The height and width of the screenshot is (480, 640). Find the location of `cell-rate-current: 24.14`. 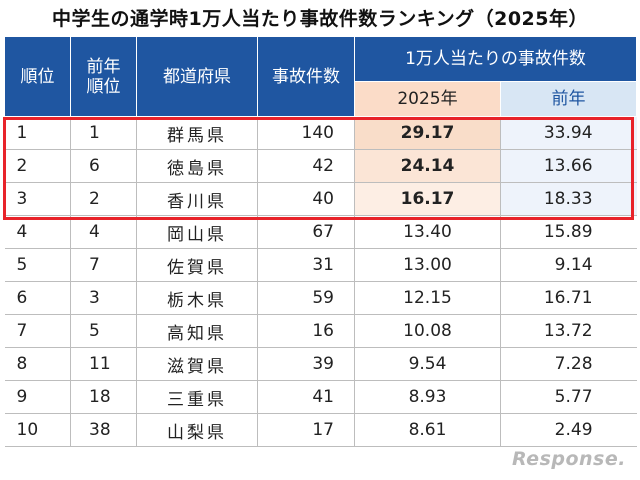

cell-rate-current: 24.14 is located at coordinates (427, 166).